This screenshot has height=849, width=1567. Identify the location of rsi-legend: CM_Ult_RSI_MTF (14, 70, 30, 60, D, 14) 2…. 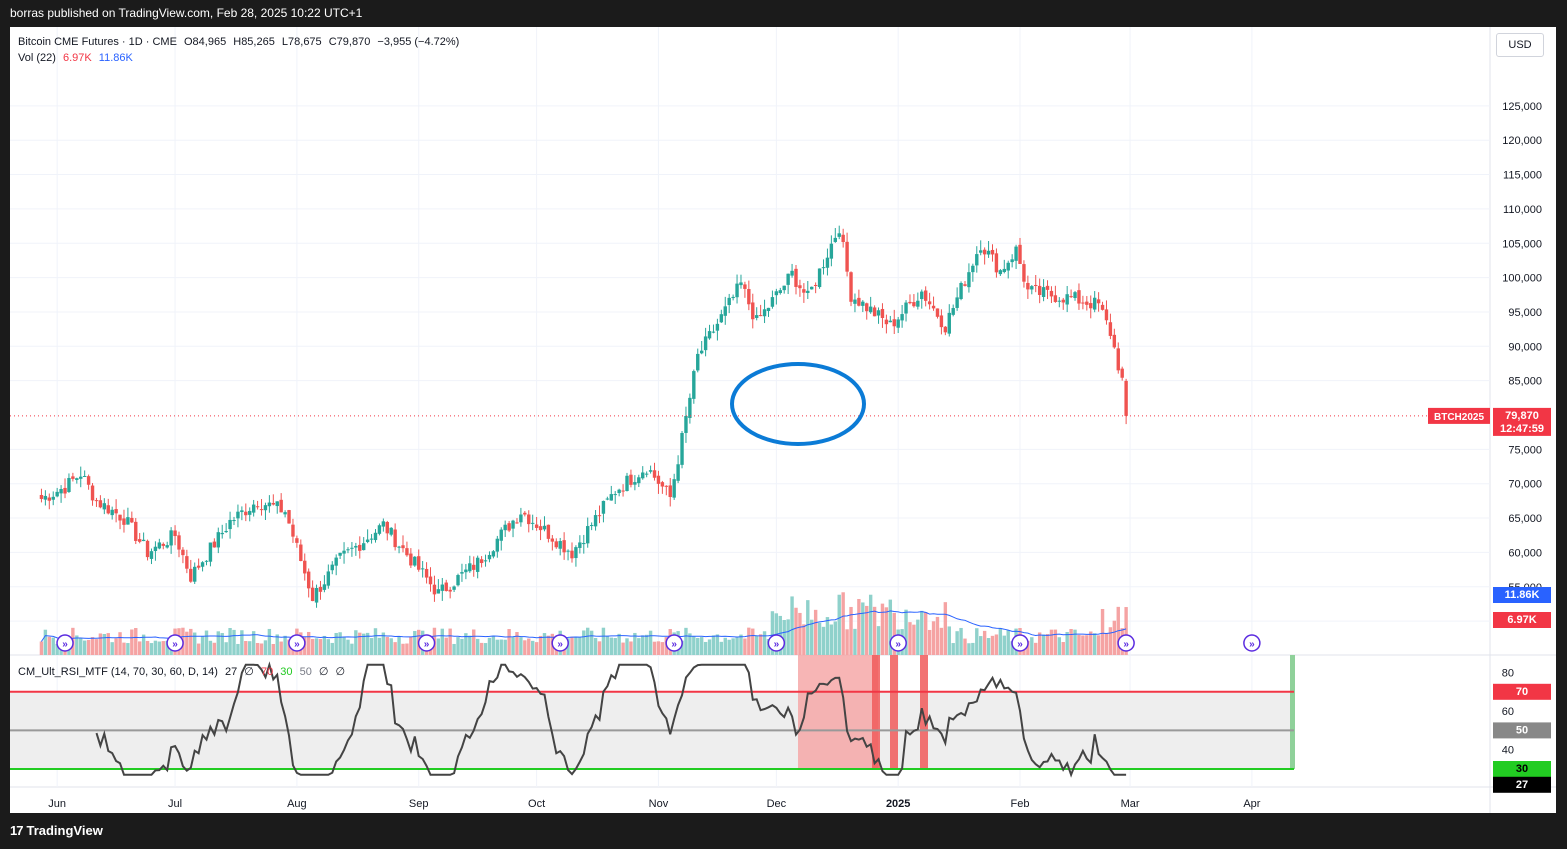
(183, 671).